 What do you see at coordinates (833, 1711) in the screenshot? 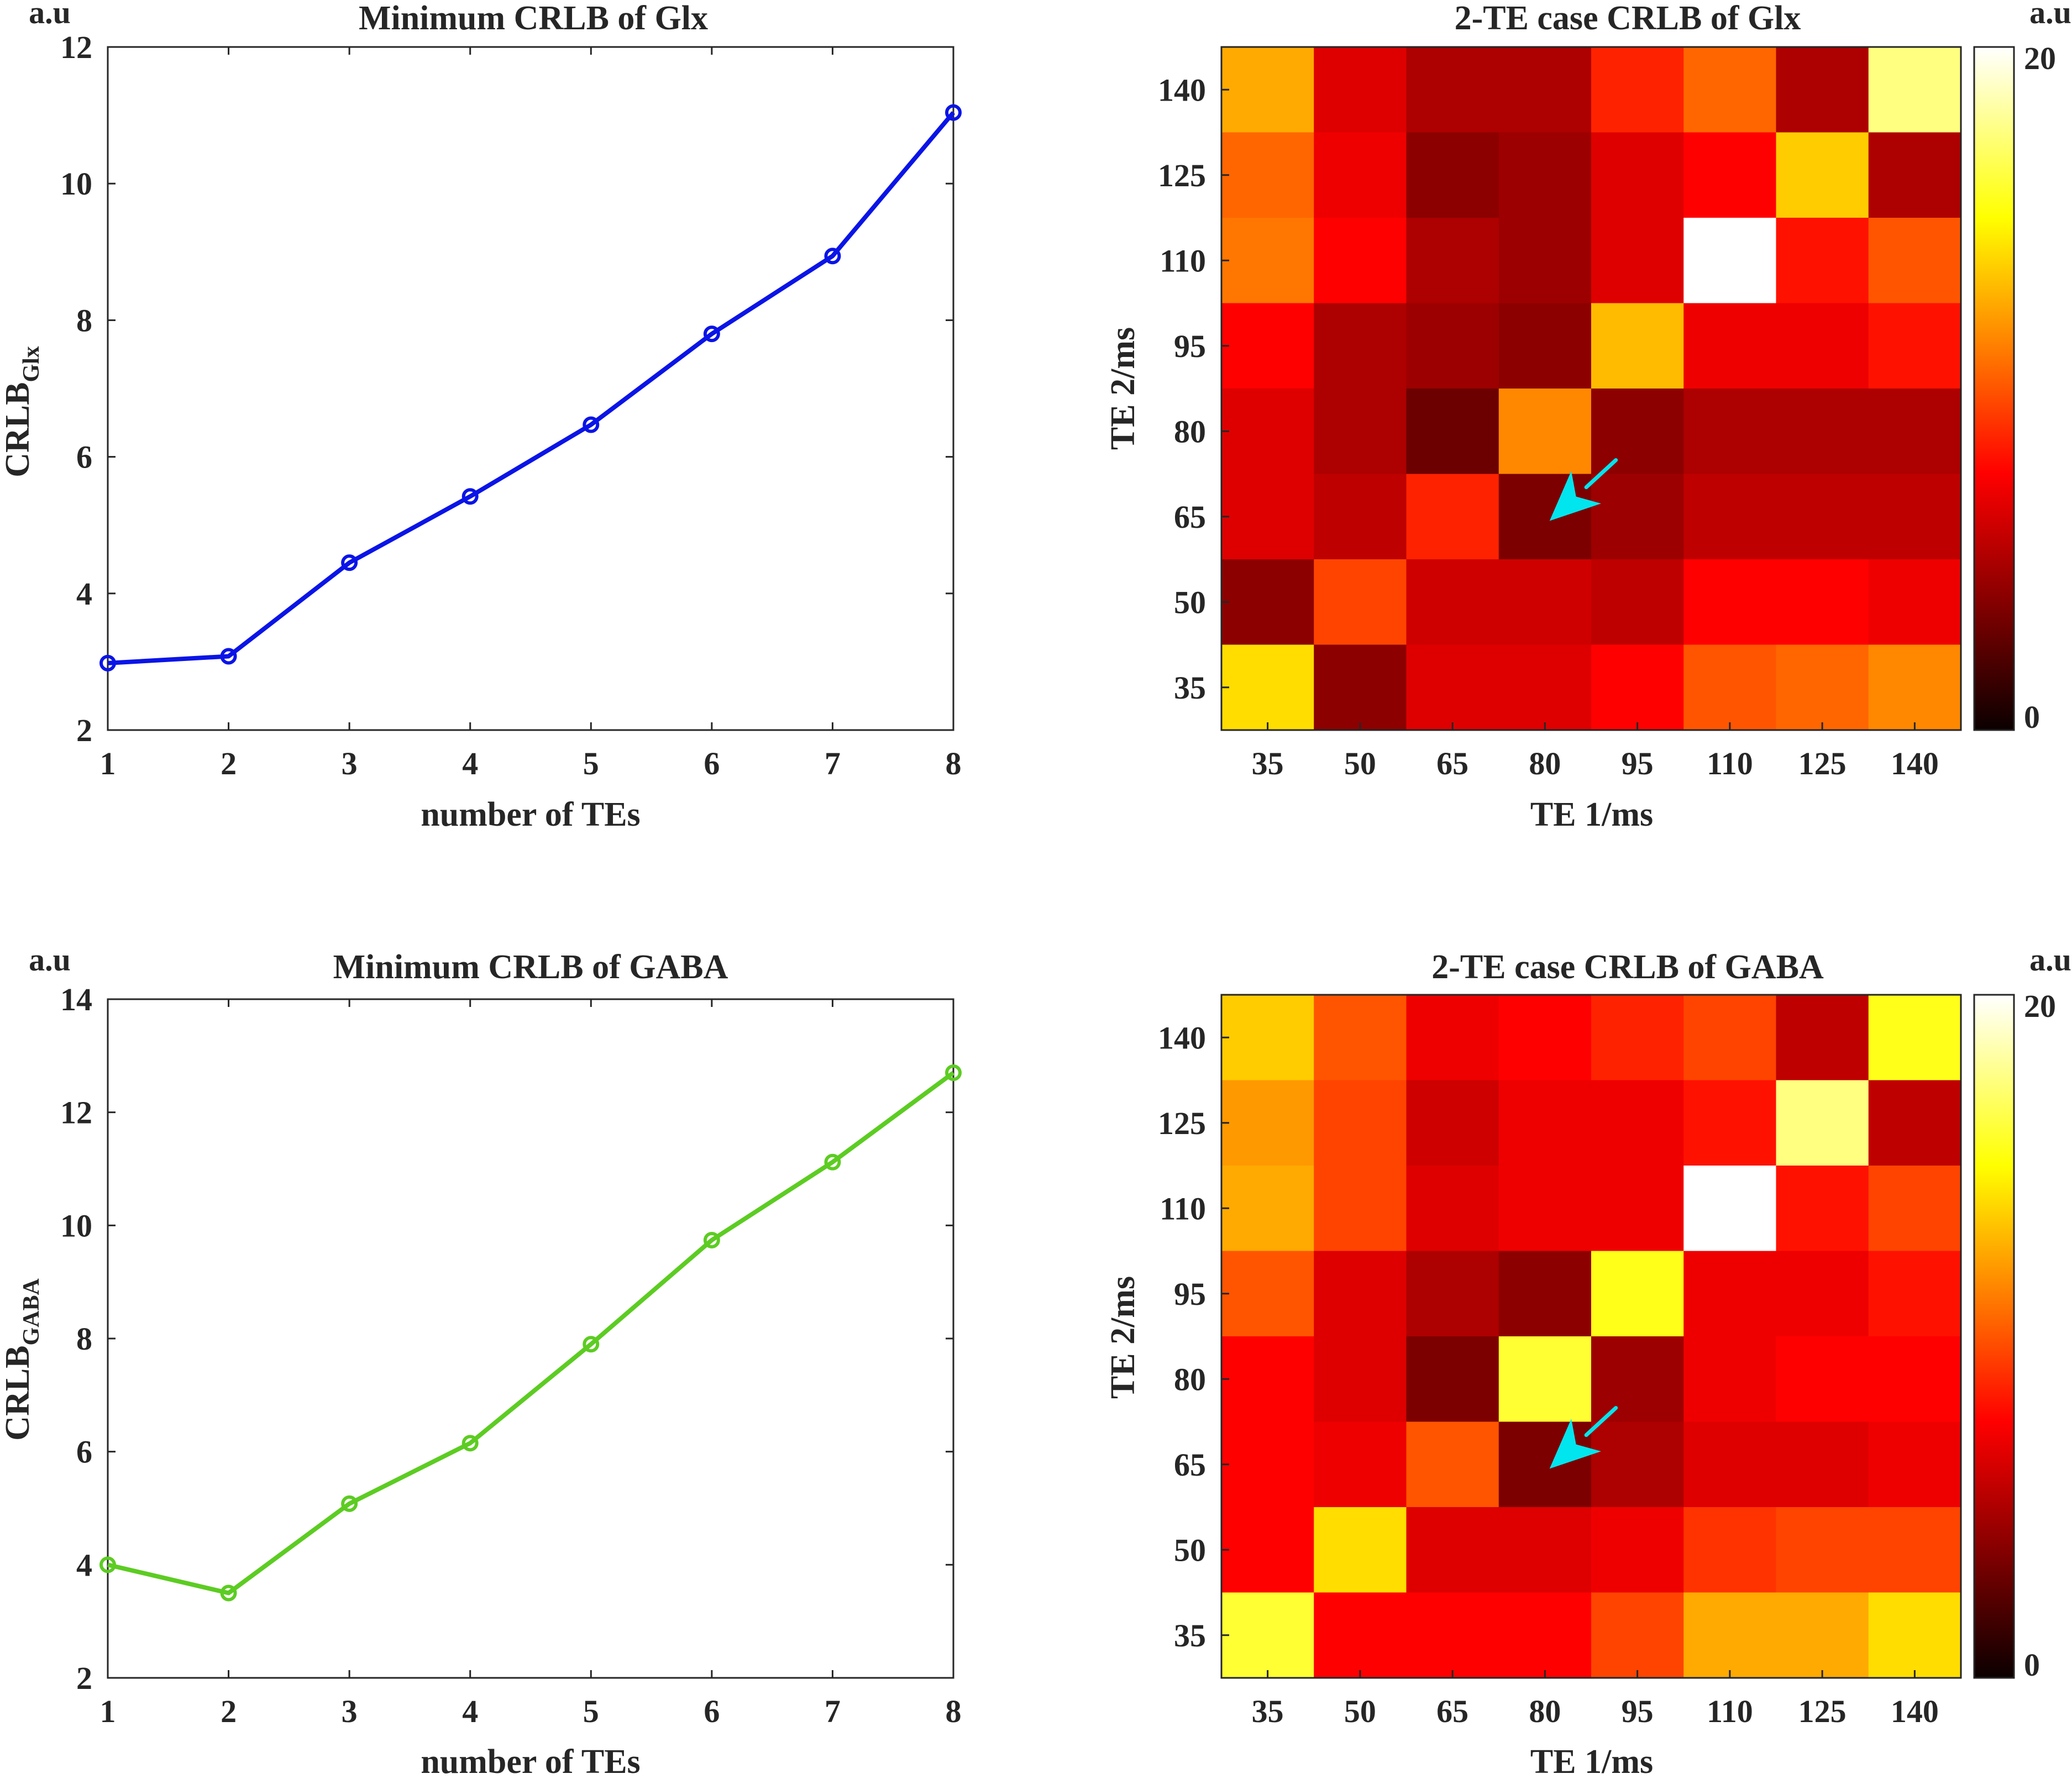
I see `gaba-line-xtick-label-6: 7` at bounding box center [833, 1711].